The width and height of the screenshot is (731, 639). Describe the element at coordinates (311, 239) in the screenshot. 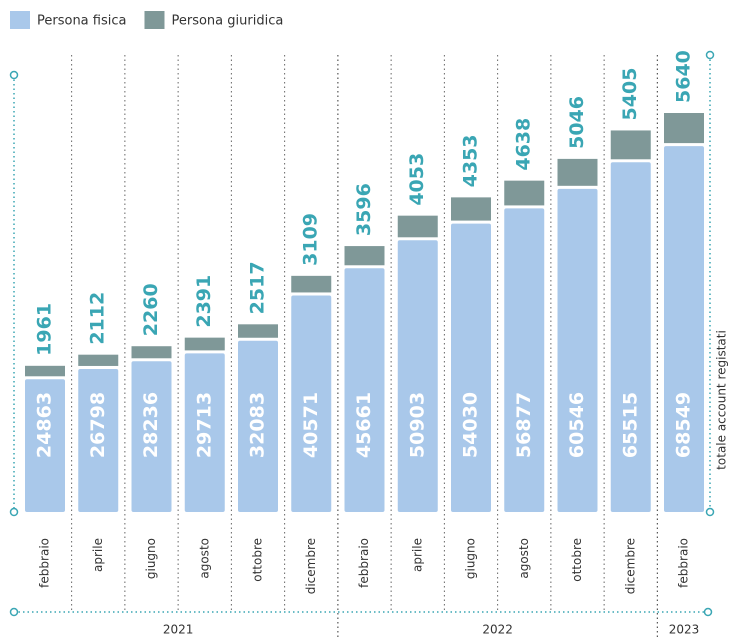

I see `value-label: 3109` at that location.